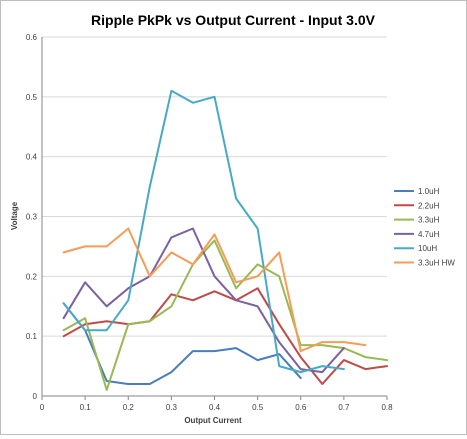  Describe the element at coordinates (32, 97) in the screenshot. I see `y-tick-label: 0.5` at that location.